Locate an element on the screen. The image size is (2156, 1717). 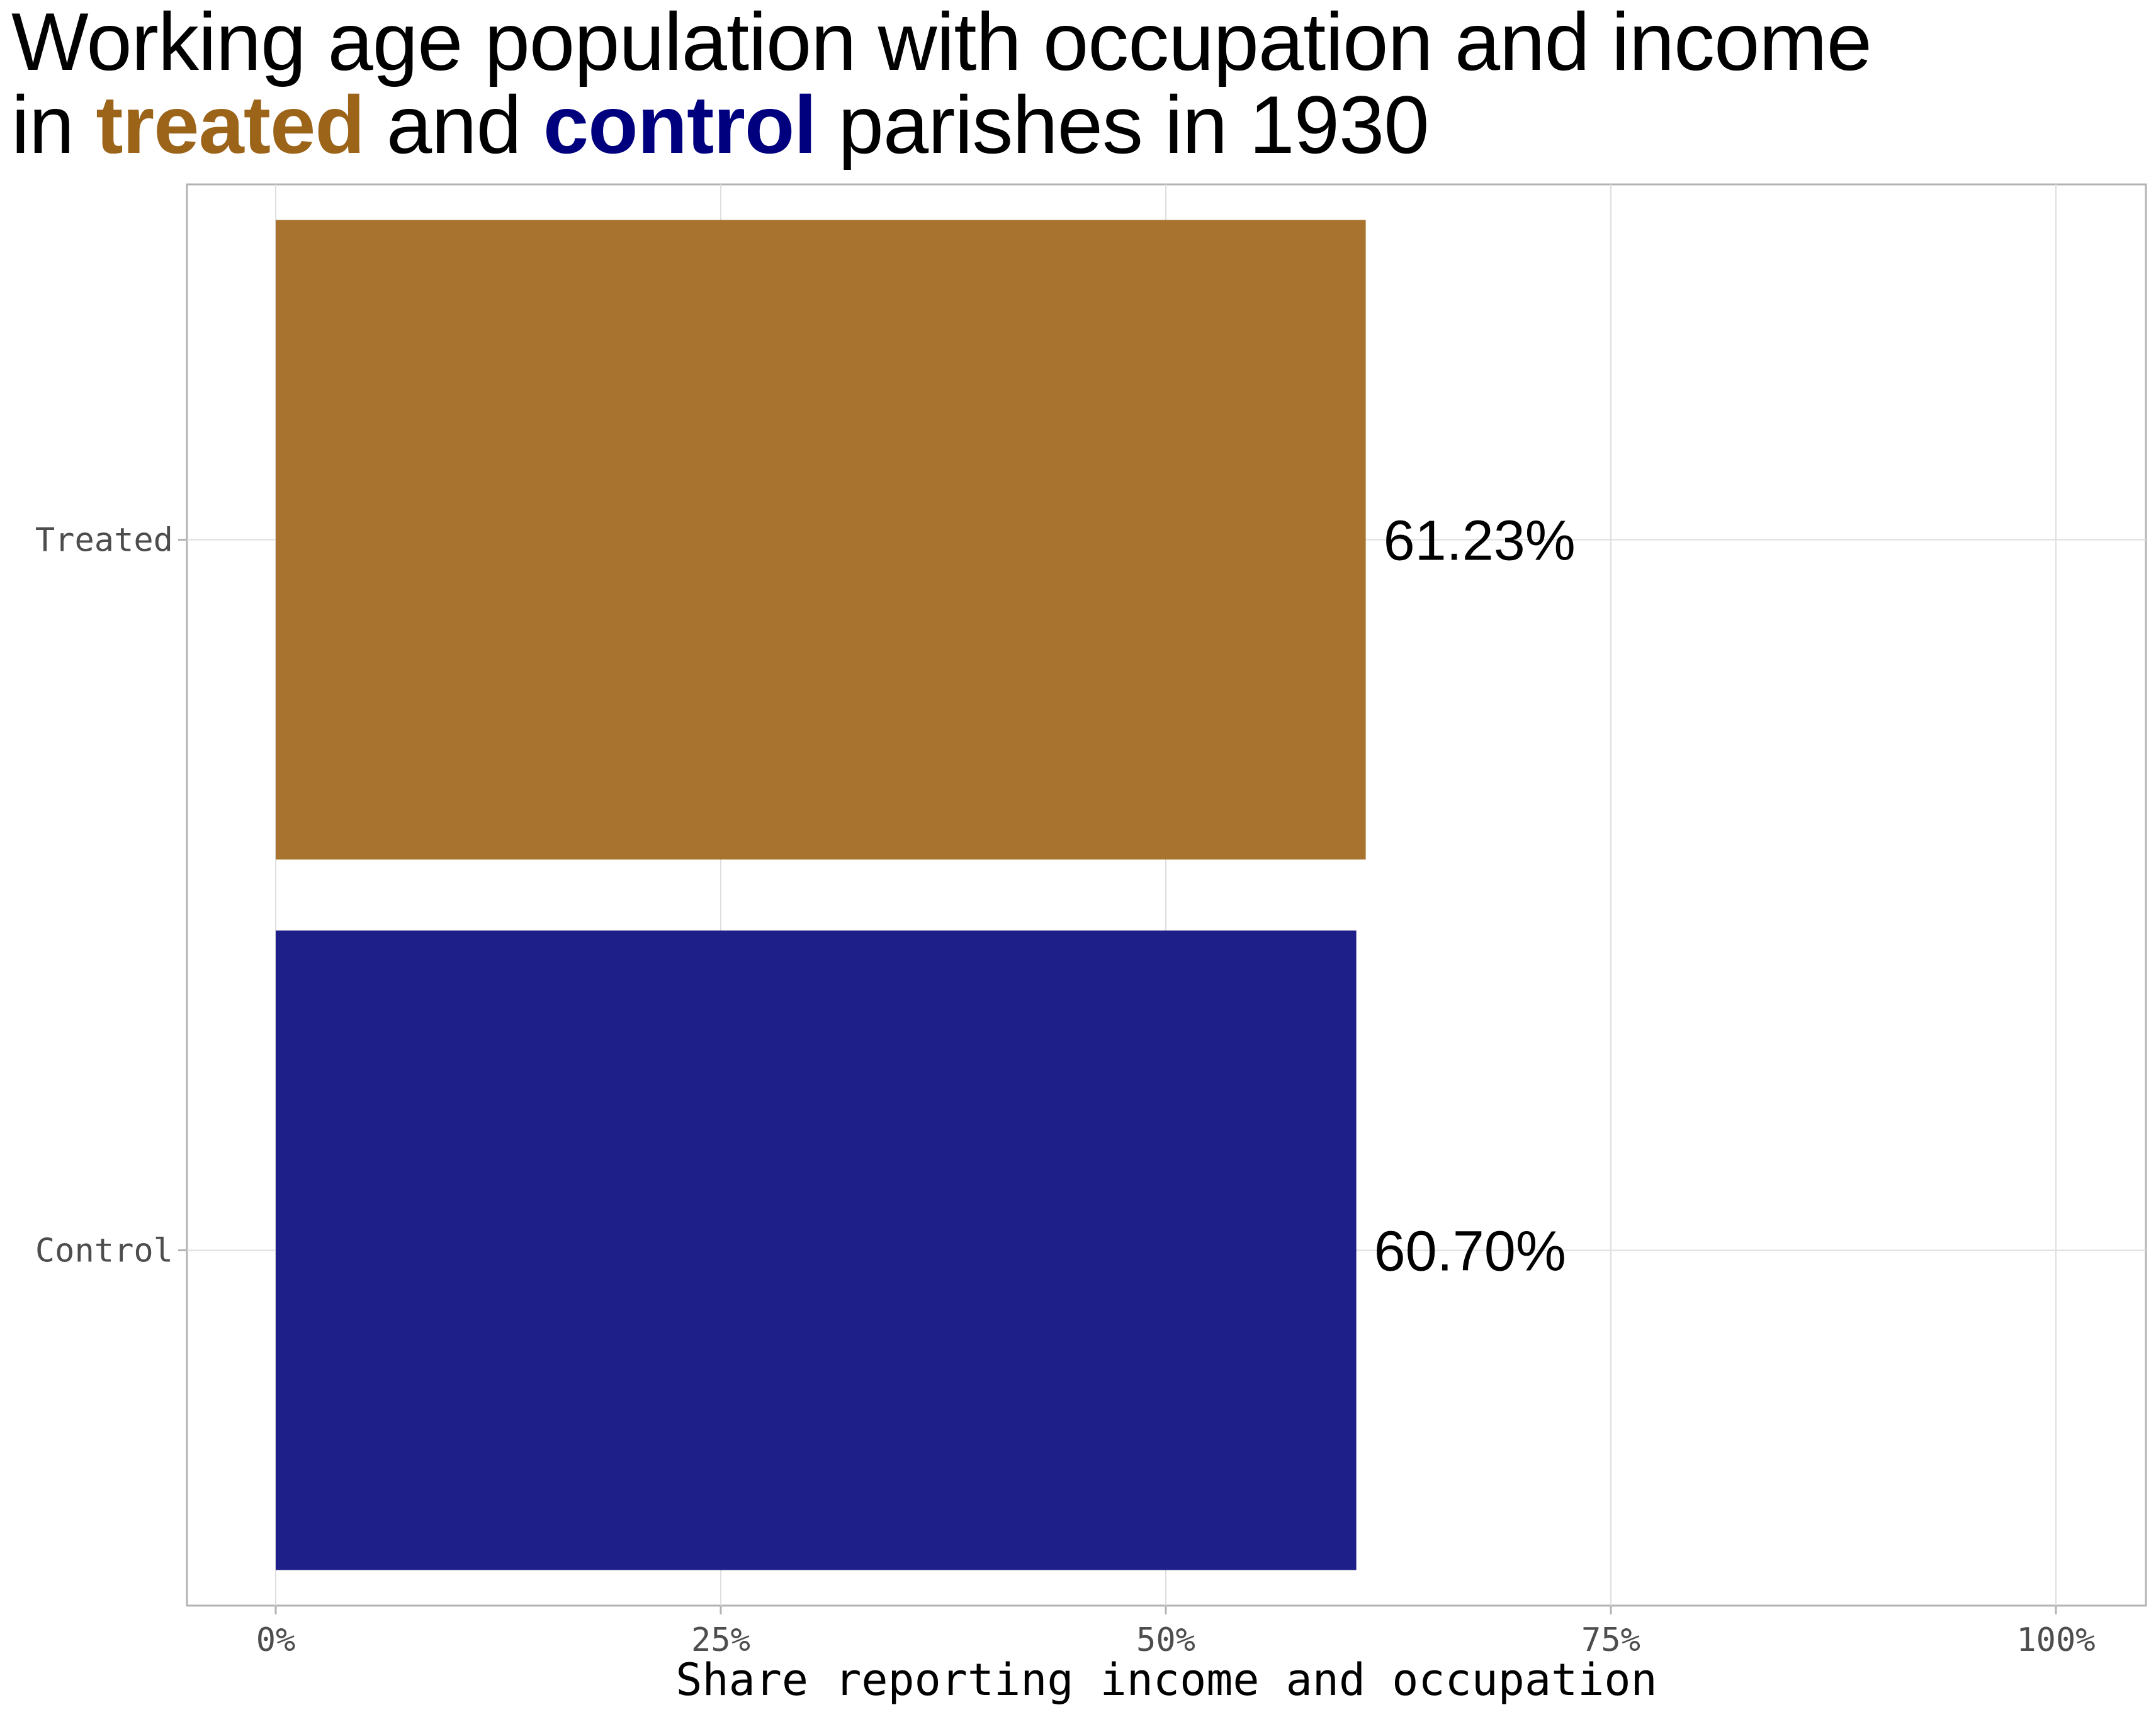
y-axis: Treated Control is located at coordinates (111, 896).